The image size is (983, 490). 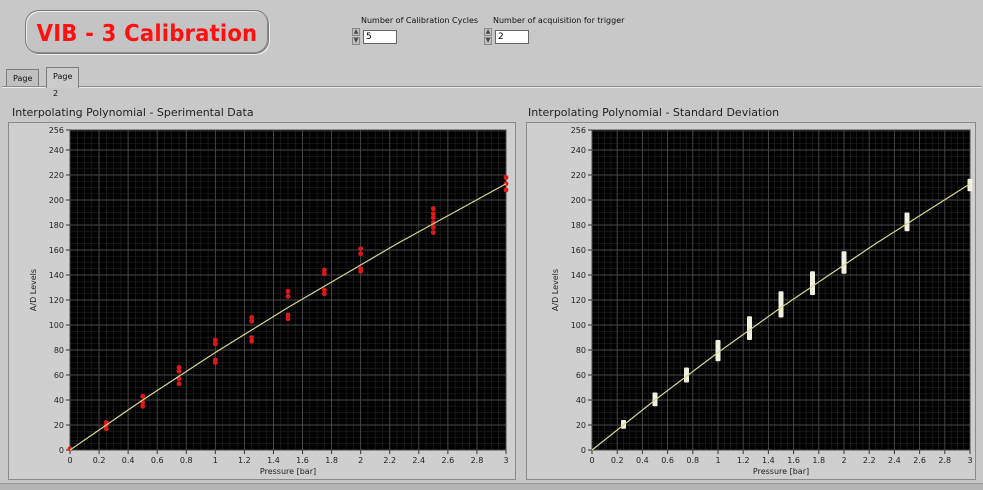 I want to click on exp-y-tick-label: 100, so click(x=56, y=325).